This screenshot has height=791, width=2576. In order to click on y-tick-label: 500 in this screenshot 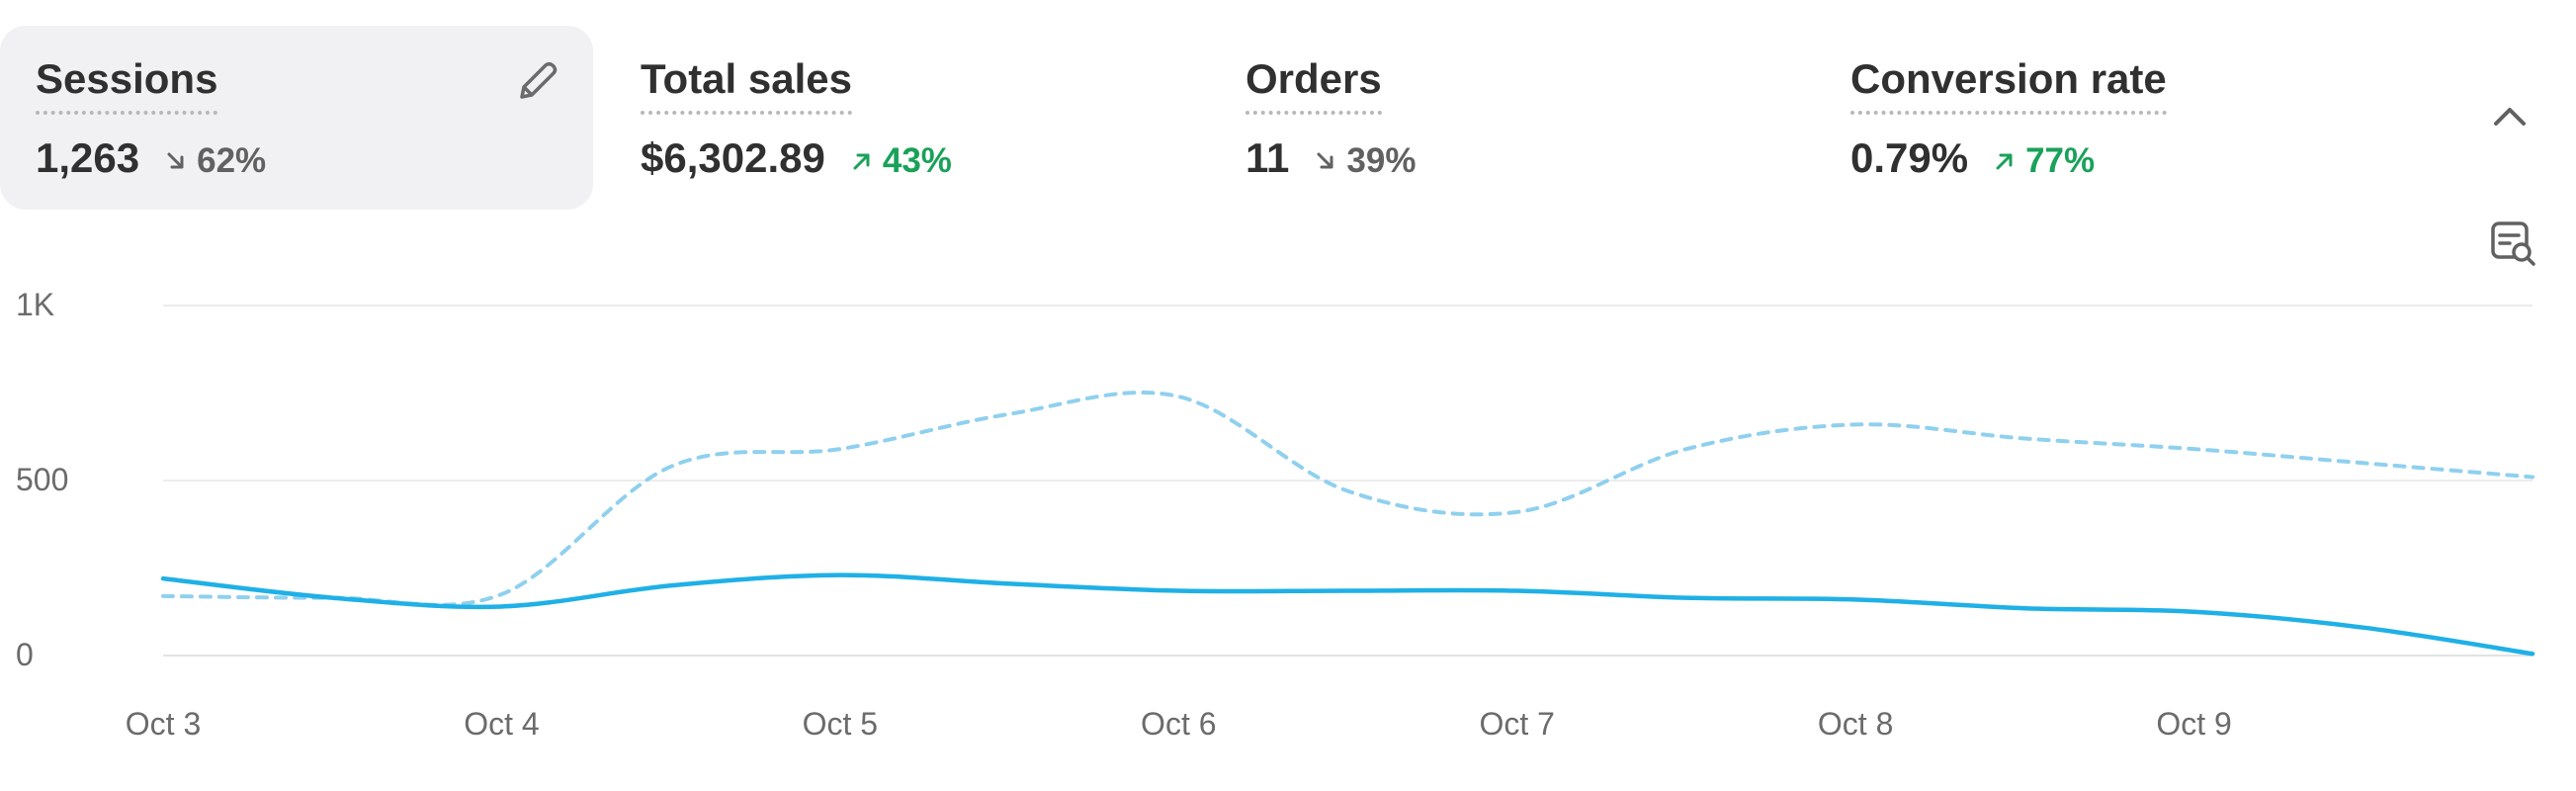, I will do `click(42, 479)`.